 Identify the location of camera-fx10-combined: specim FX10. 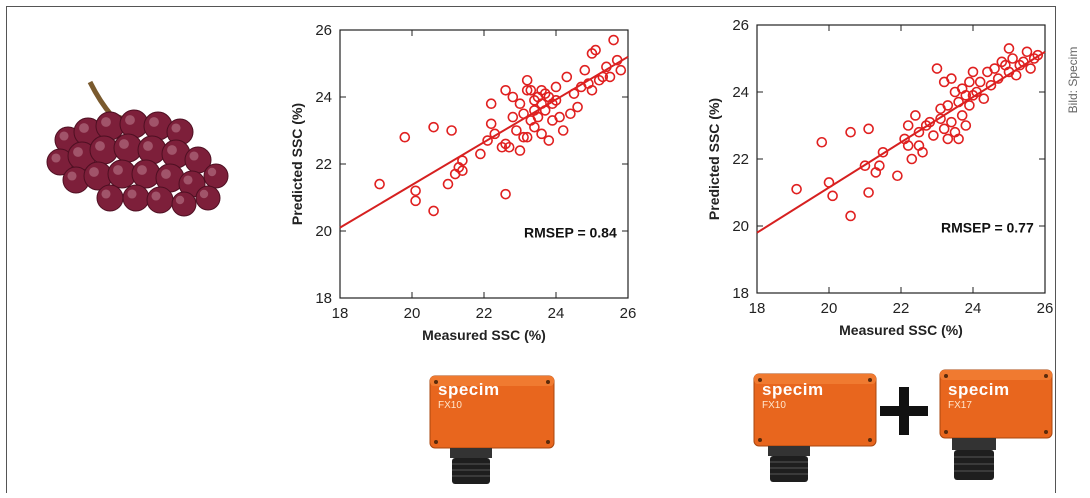
(816, 430).